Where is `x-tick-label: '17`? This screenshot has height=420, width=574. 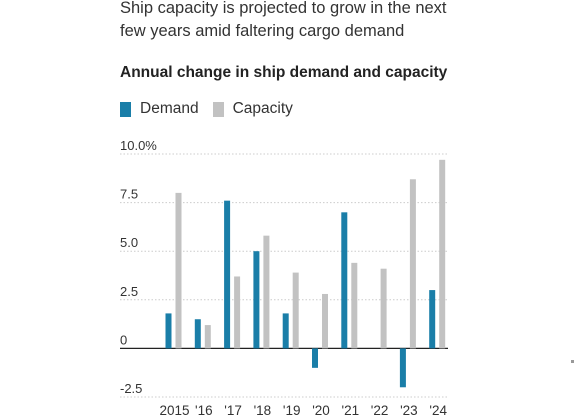 x-tick-label: '17 is located at coordinates (233, 410).